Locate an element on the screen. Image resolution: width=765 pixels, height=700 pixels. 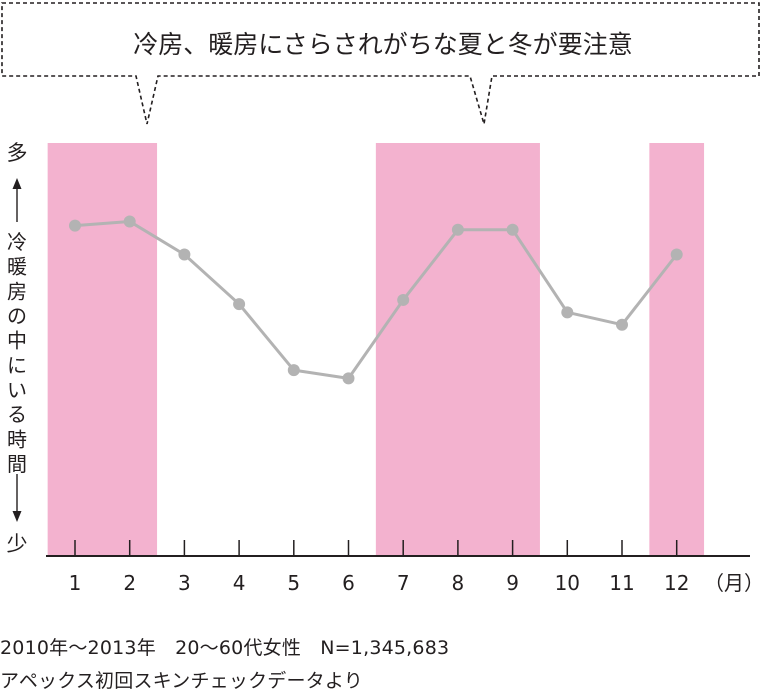
x-tick-label: 6 is located at coordinates (348, 583).